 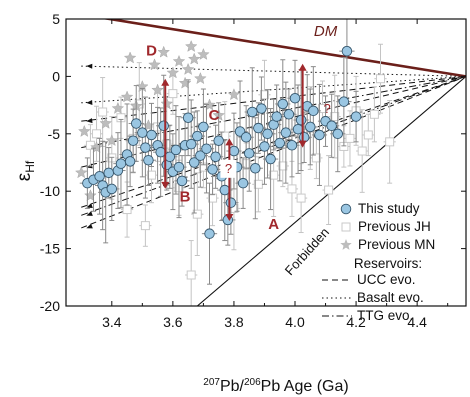 What do you see at coordinates (305, 386) in the screenshot?
I see `x-axis-title-tail: Pb Age (Ga)` at bounding box center [305, 386].